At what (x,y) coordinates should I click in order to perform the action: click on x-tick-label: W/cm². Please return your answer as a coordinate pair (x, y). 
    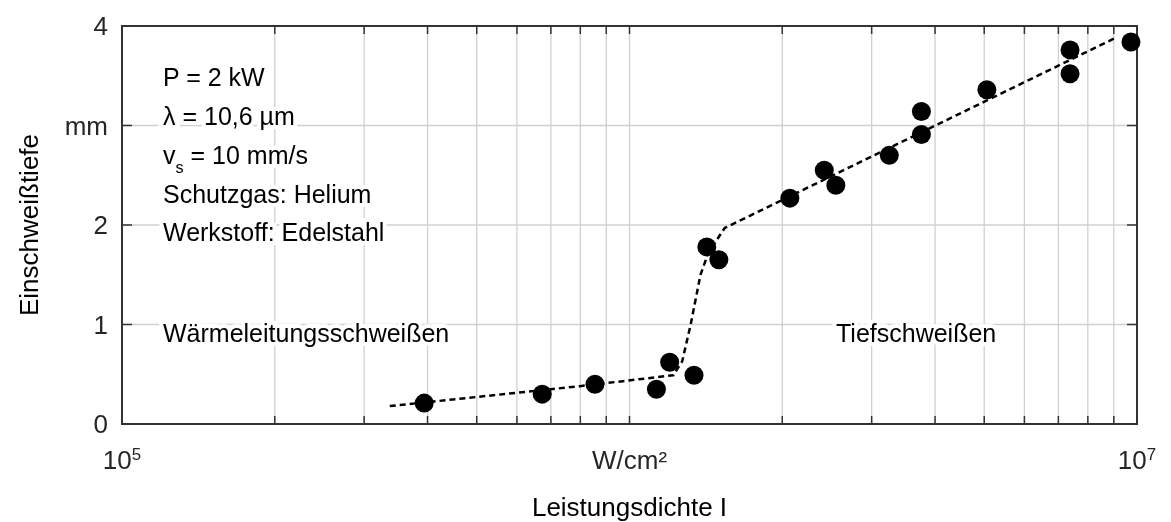
    Looking at the image, I should click on (629, 460).